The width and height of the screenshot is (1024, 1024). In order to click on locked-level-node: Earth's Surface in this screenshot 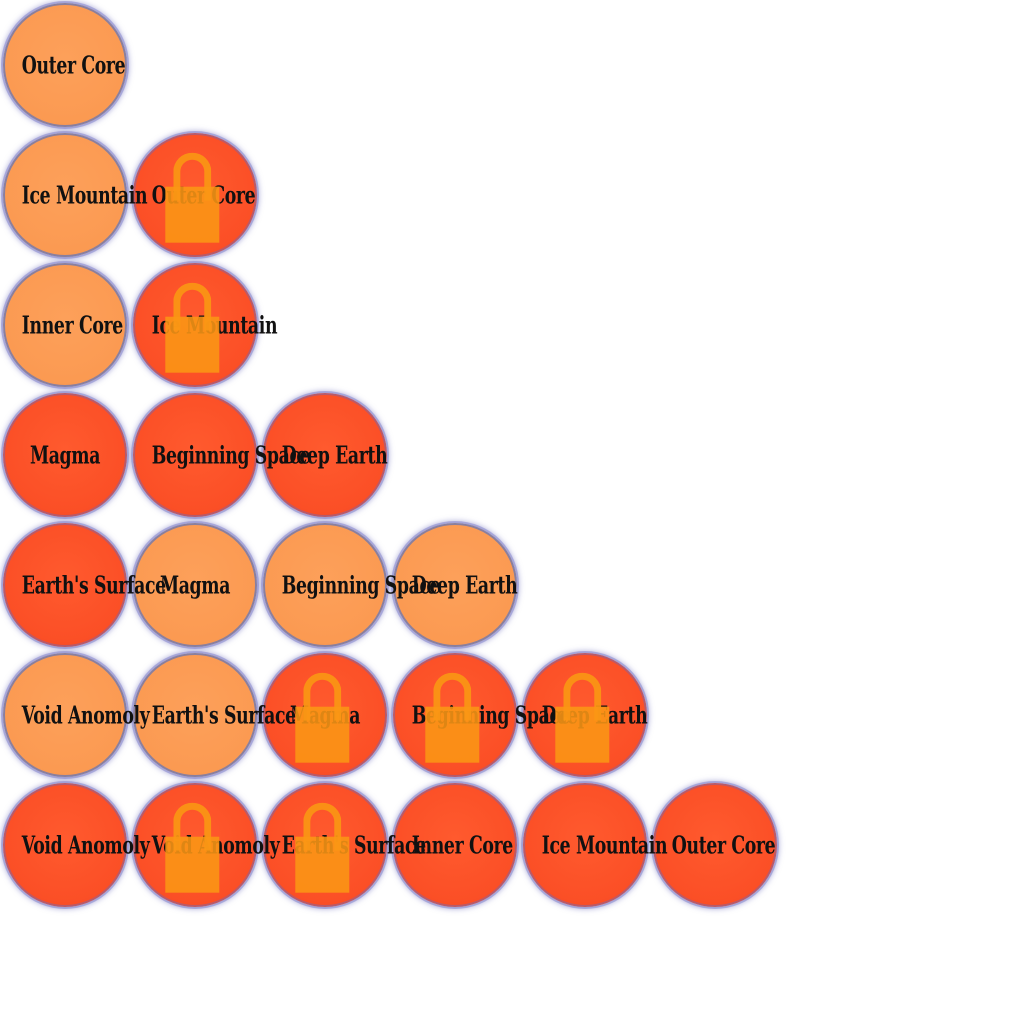, I will do `click(344, 845)`.